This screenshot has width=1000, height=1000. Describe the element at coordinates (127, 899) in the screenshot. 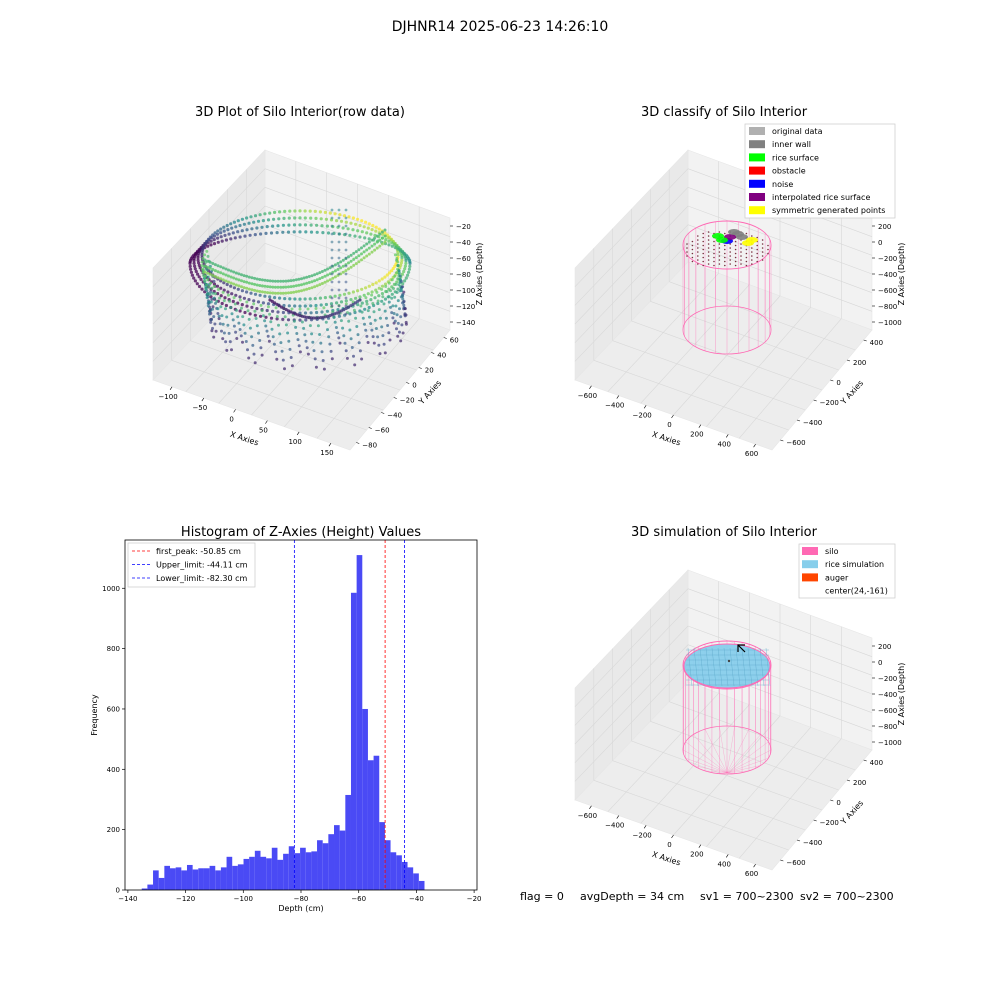

I see `histogram-x-tick-label: −140` at that location.